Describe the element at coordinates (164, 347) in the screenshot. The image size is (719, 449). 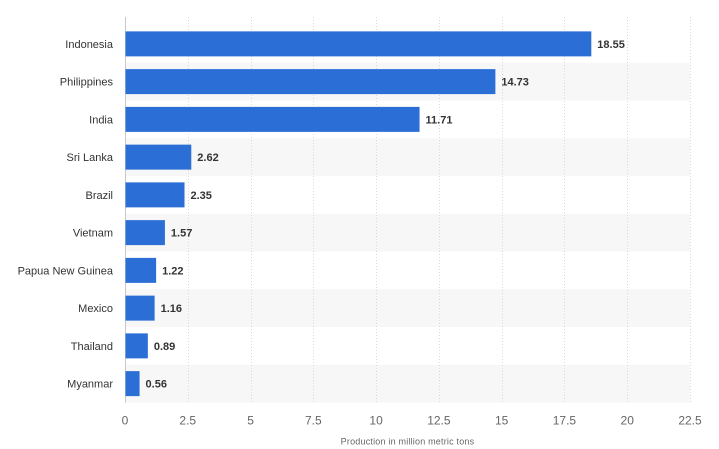
I see `value-label: 0.89` at that location.